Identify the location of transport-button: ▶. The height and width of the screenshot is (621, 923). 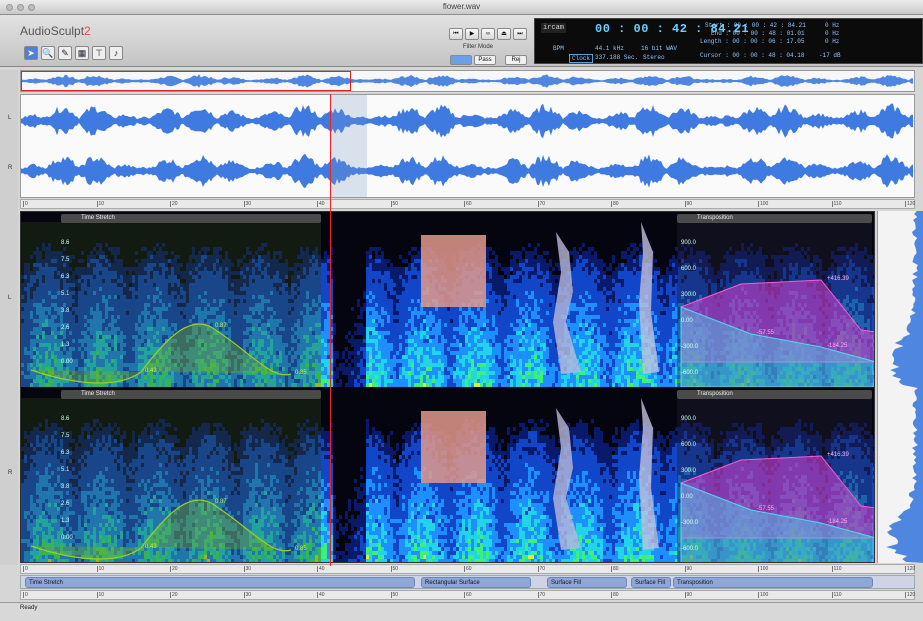
(472, 34).